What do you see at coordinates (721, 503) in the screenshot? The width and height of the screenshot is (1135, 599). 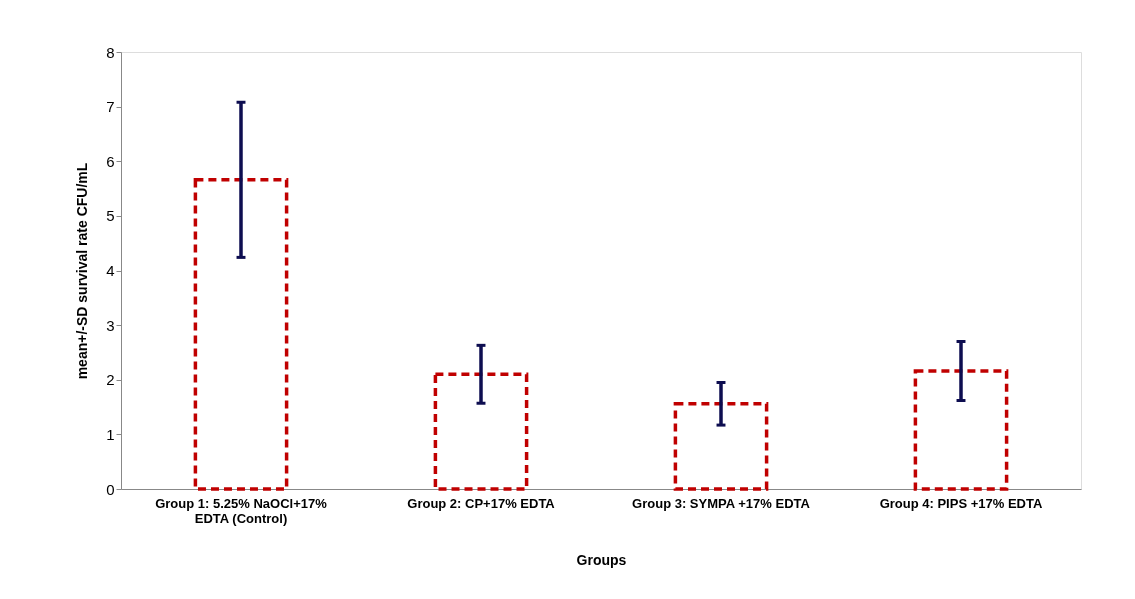 I see `x-tick-label: Group 3: SYMPA +17% EDTA` at bounding box center [721, 503].